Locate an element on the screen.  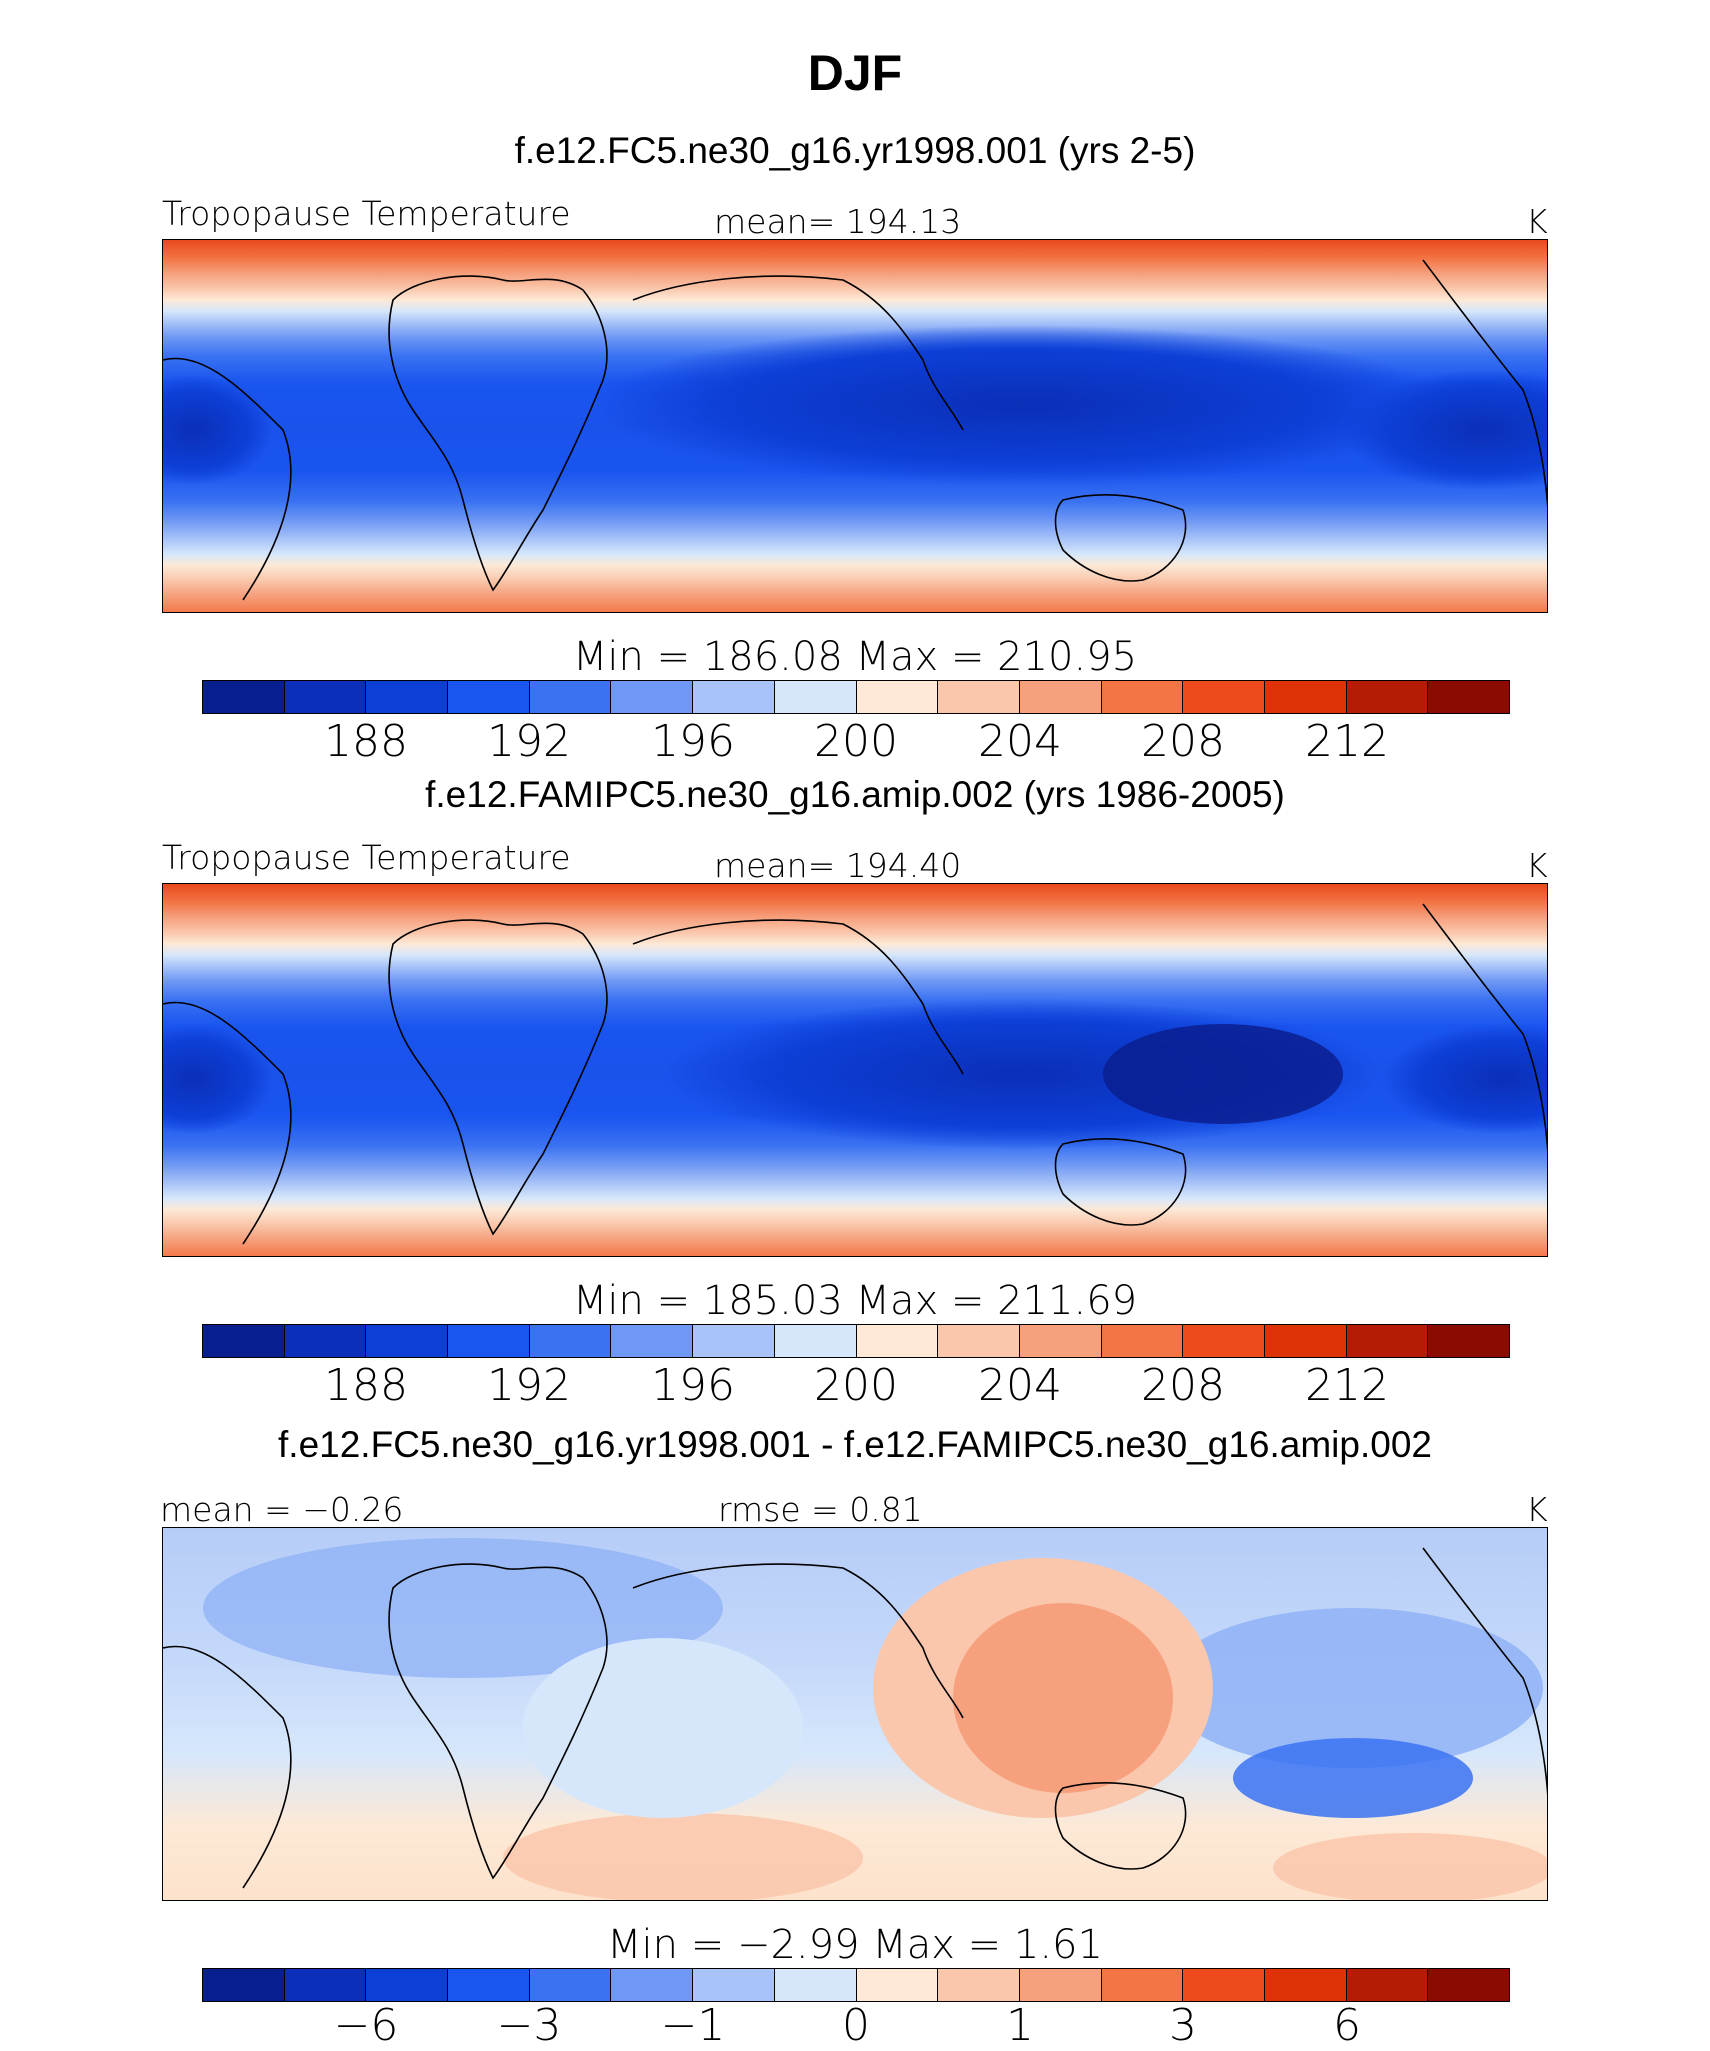
panel-1-colorbar is located at coordinates (856, 697).